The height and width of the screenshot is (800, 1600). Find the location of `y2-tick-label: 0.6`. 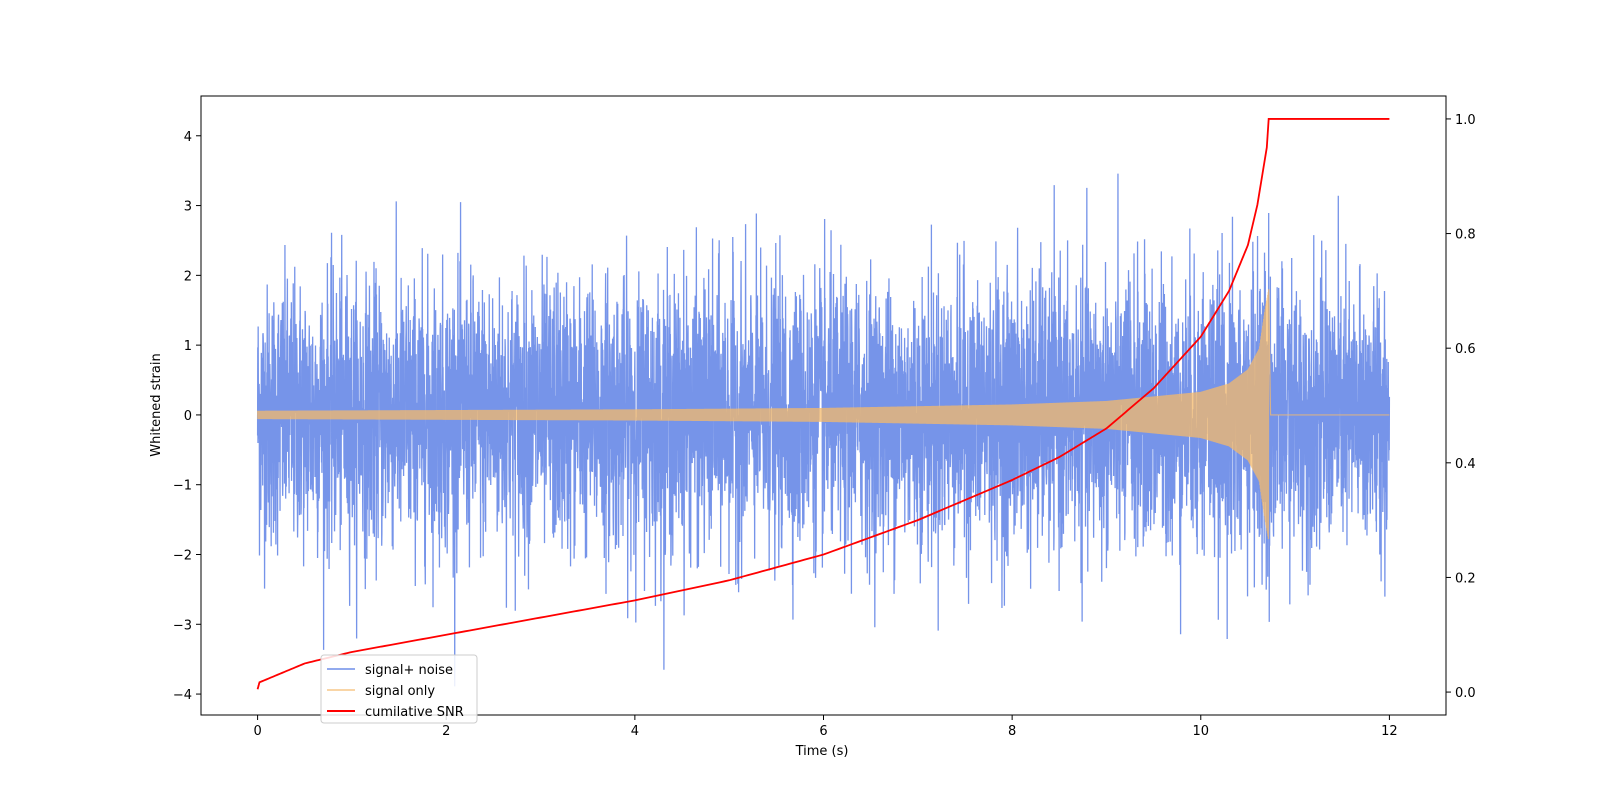

y2-tick-label: 0.6 is located at coordinates (1465, 349).